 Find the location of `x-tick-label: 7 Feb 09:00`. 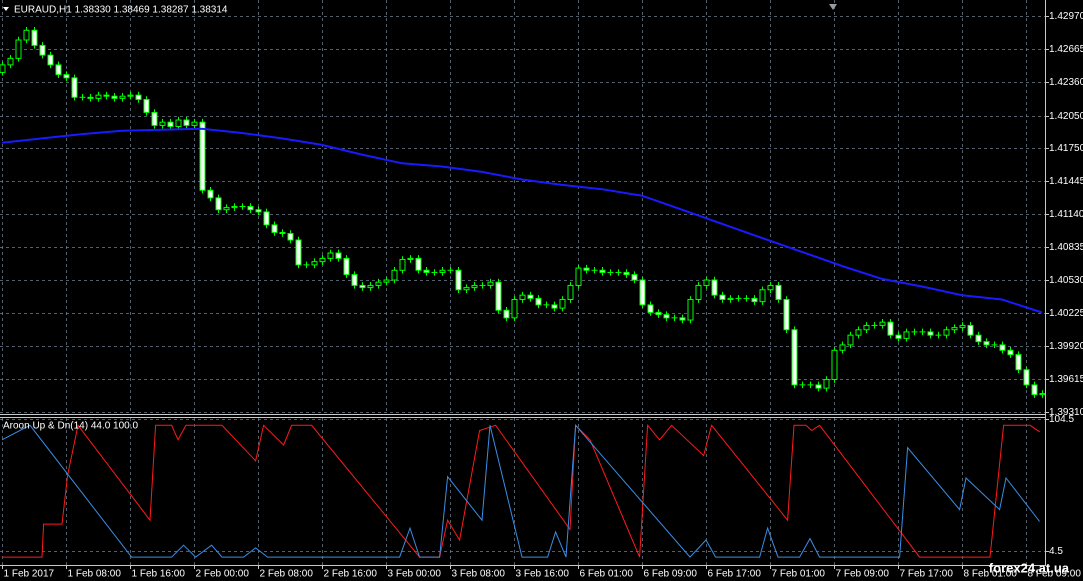

x-tick-label: 7 Feb 09:00 is located at coordinates (863, 574).